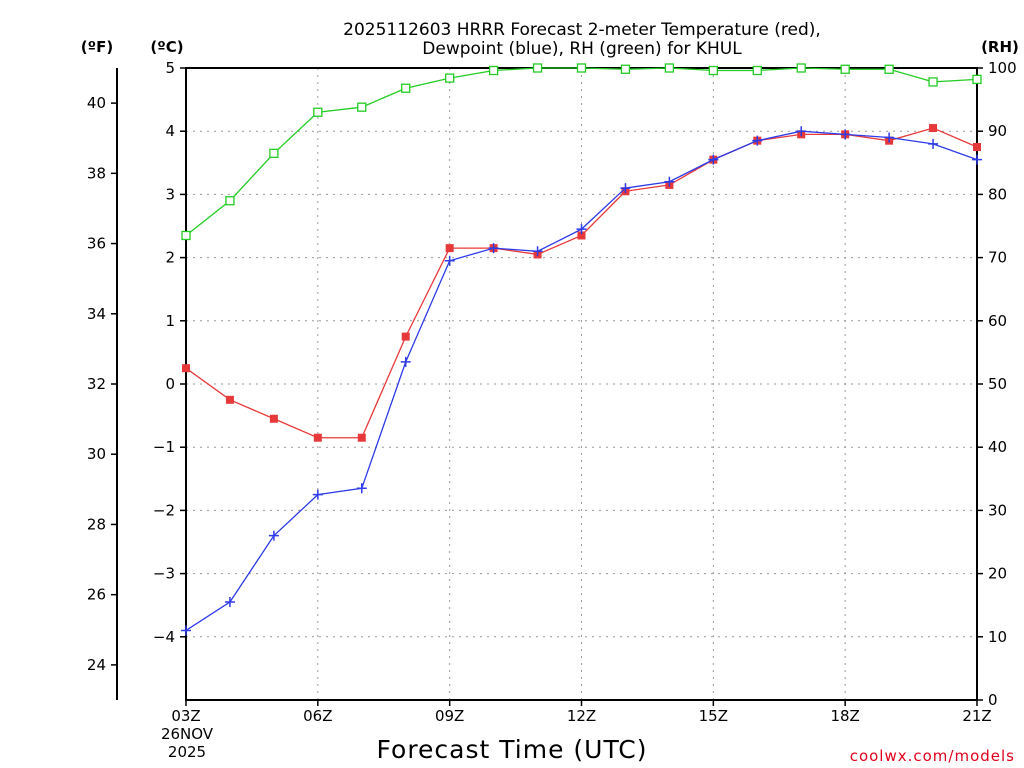 Image resolution: width=1024 pixels, height=768 pixels. Describe the element at coordinates (1000, 47) in the screenshot. I see `rh-unit-label: (RH)` at that location.